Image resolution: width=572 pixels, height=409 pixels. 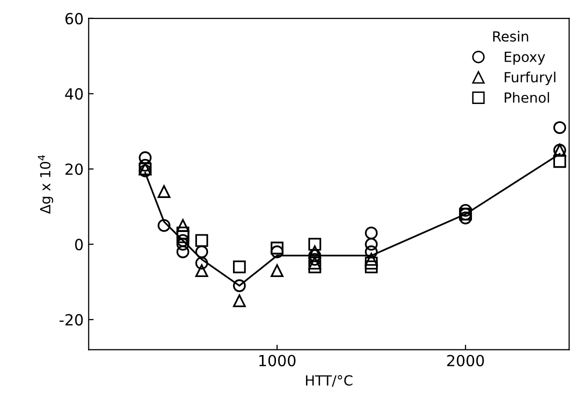 I want to click on x-tick-label: 1000, so click(x=277, y=360).